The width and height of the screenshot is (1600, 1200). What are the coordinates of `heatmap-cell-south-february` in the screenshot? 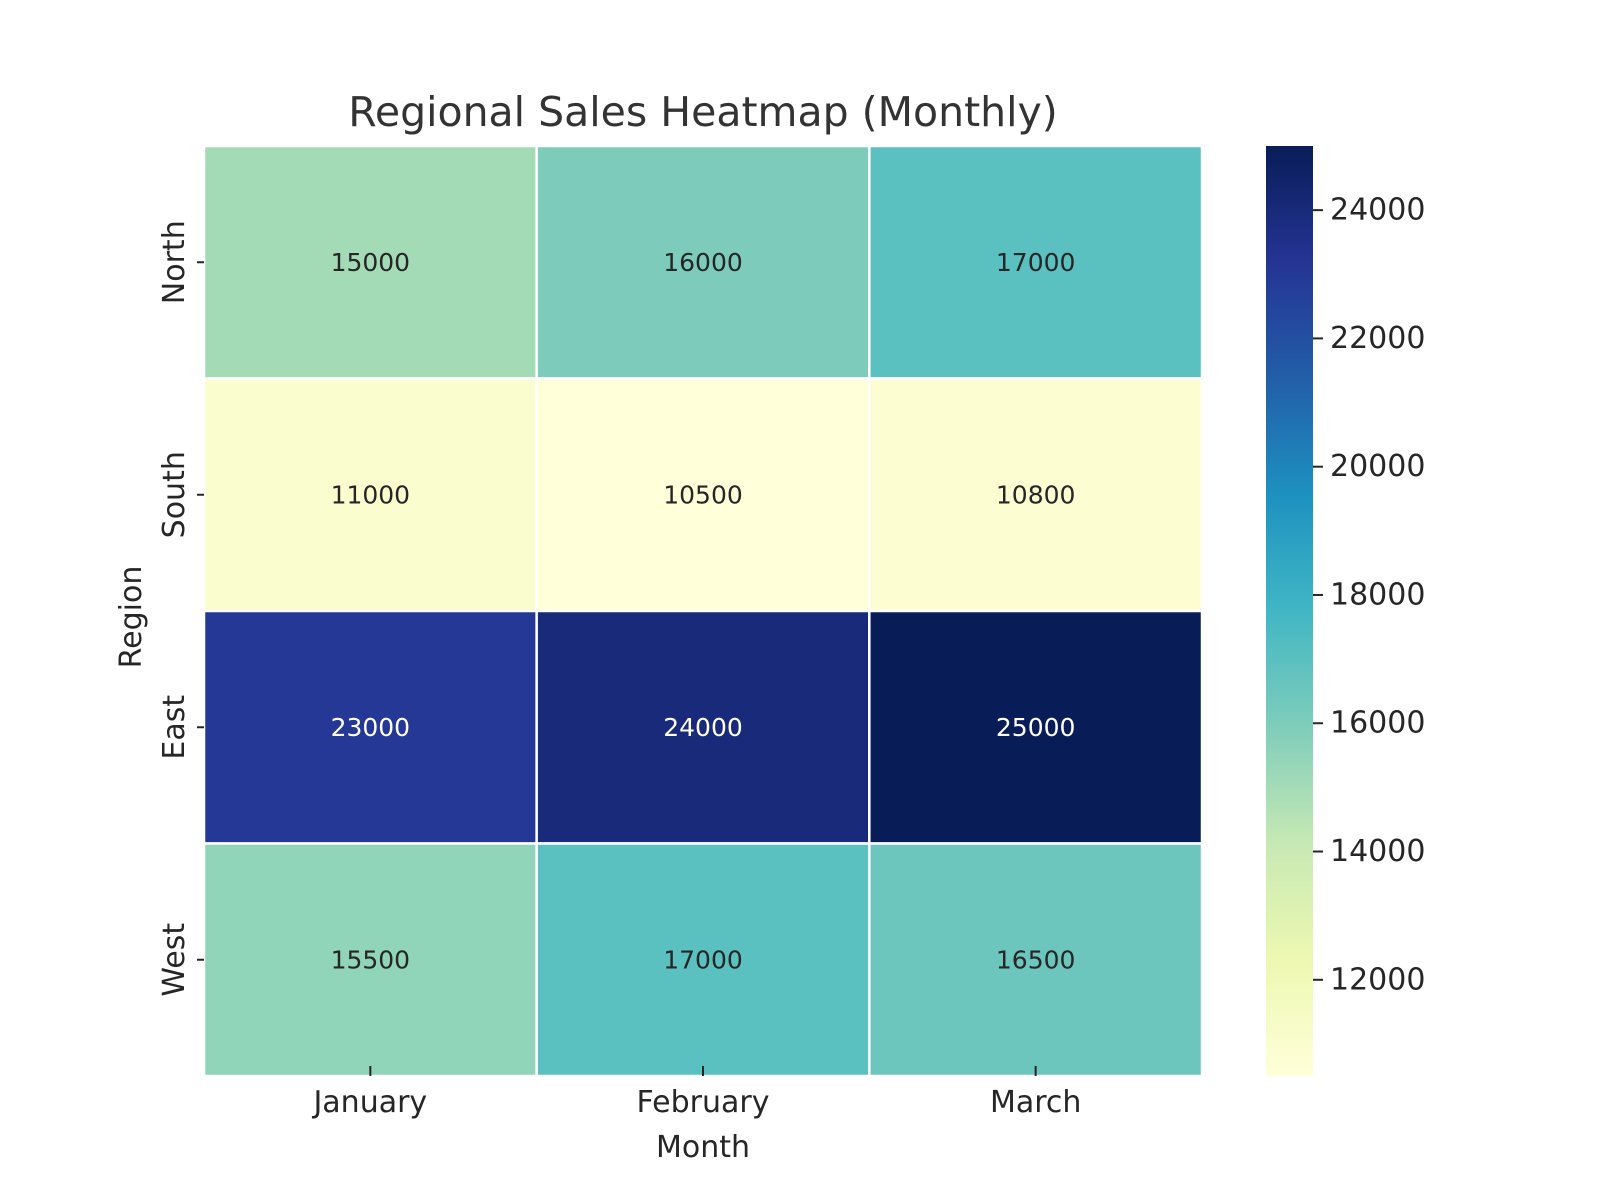 It's located at (703, 495).